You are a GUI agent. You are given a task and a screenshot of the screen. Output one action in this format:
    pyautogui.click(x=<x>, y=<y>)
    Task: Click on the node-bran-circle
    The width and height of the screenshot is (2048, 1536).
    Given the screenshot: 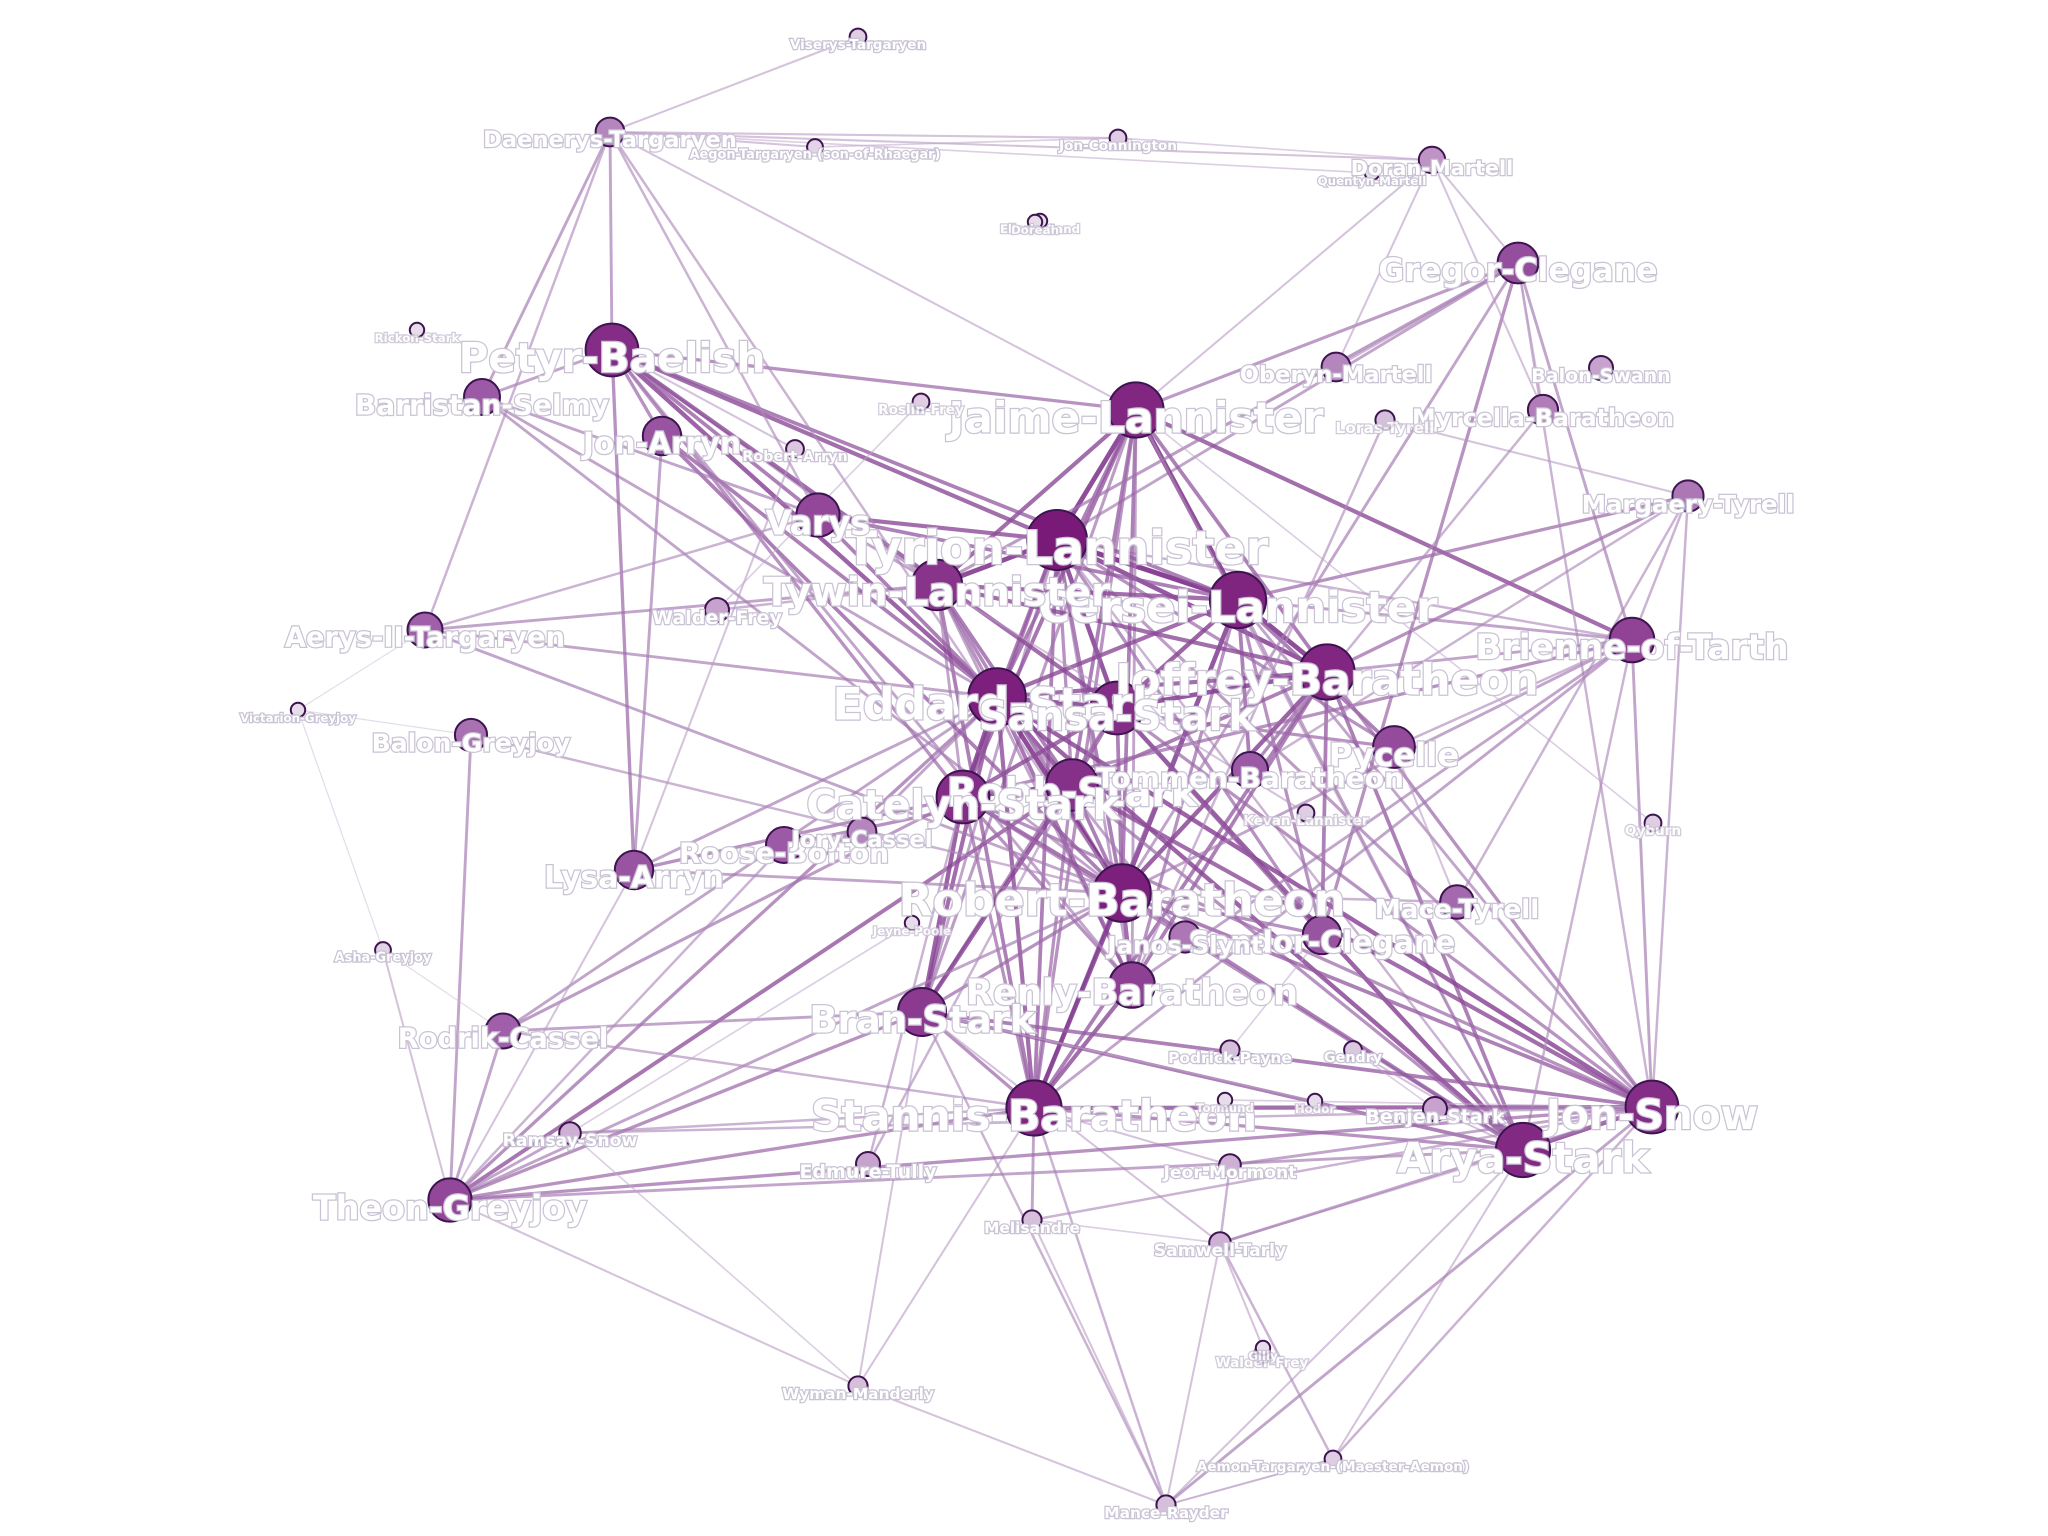 What is the action you would take?
    pyautogui.click(x=922, y=1012)
    